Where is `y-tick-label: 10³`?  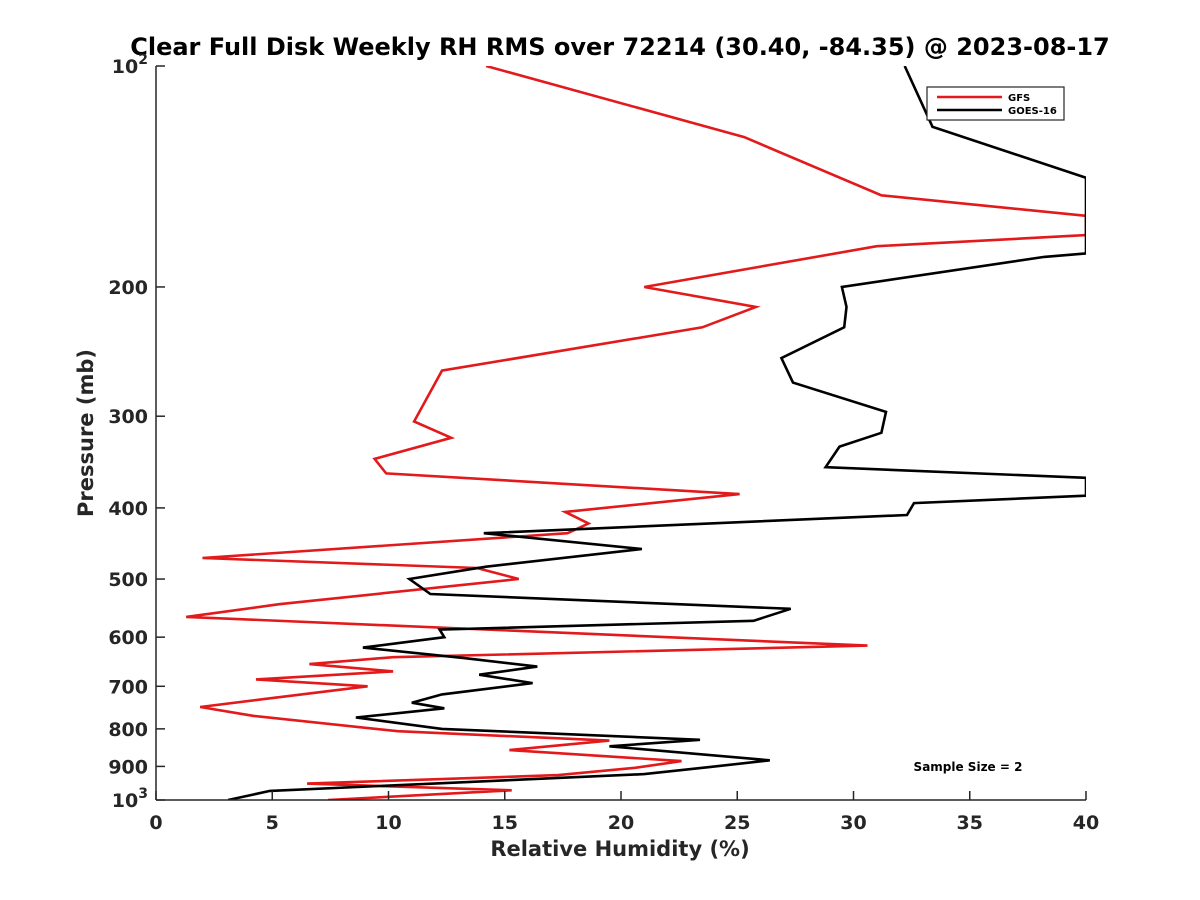
y-tick-label: 10³ is located at coordinates (130, 799).